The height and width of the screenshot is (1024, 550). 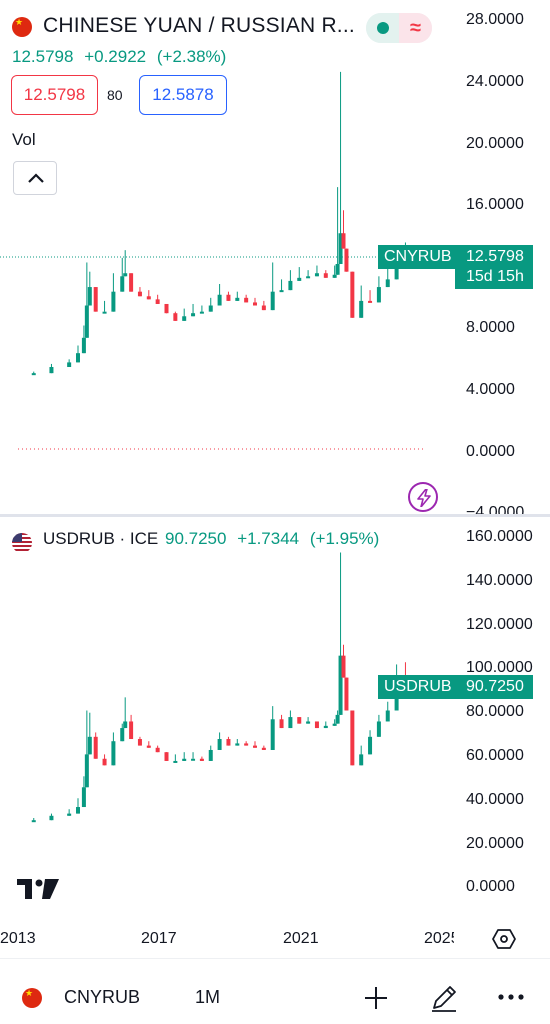 What do you see at coordinates (415, 28) in the screenshot?
I see `approx-icon: ≈` at bounding box center [415, 28].